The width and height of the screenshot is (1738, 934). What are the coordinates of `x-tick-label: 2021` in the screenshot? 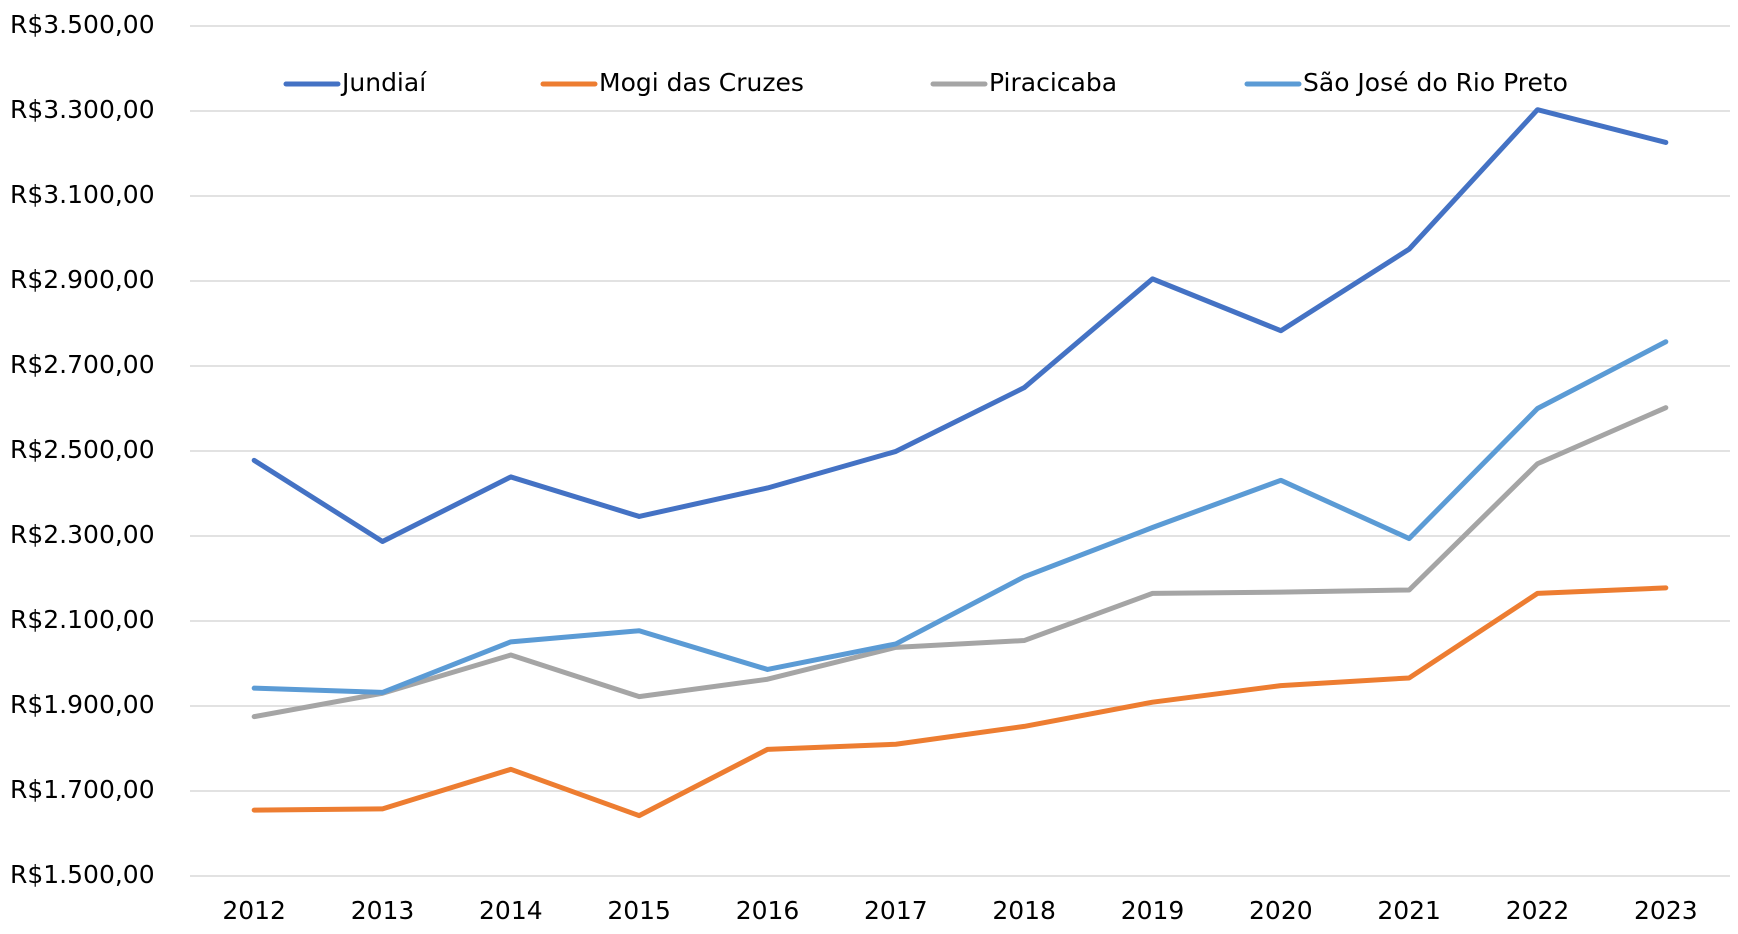 It's located at (1409, 910).